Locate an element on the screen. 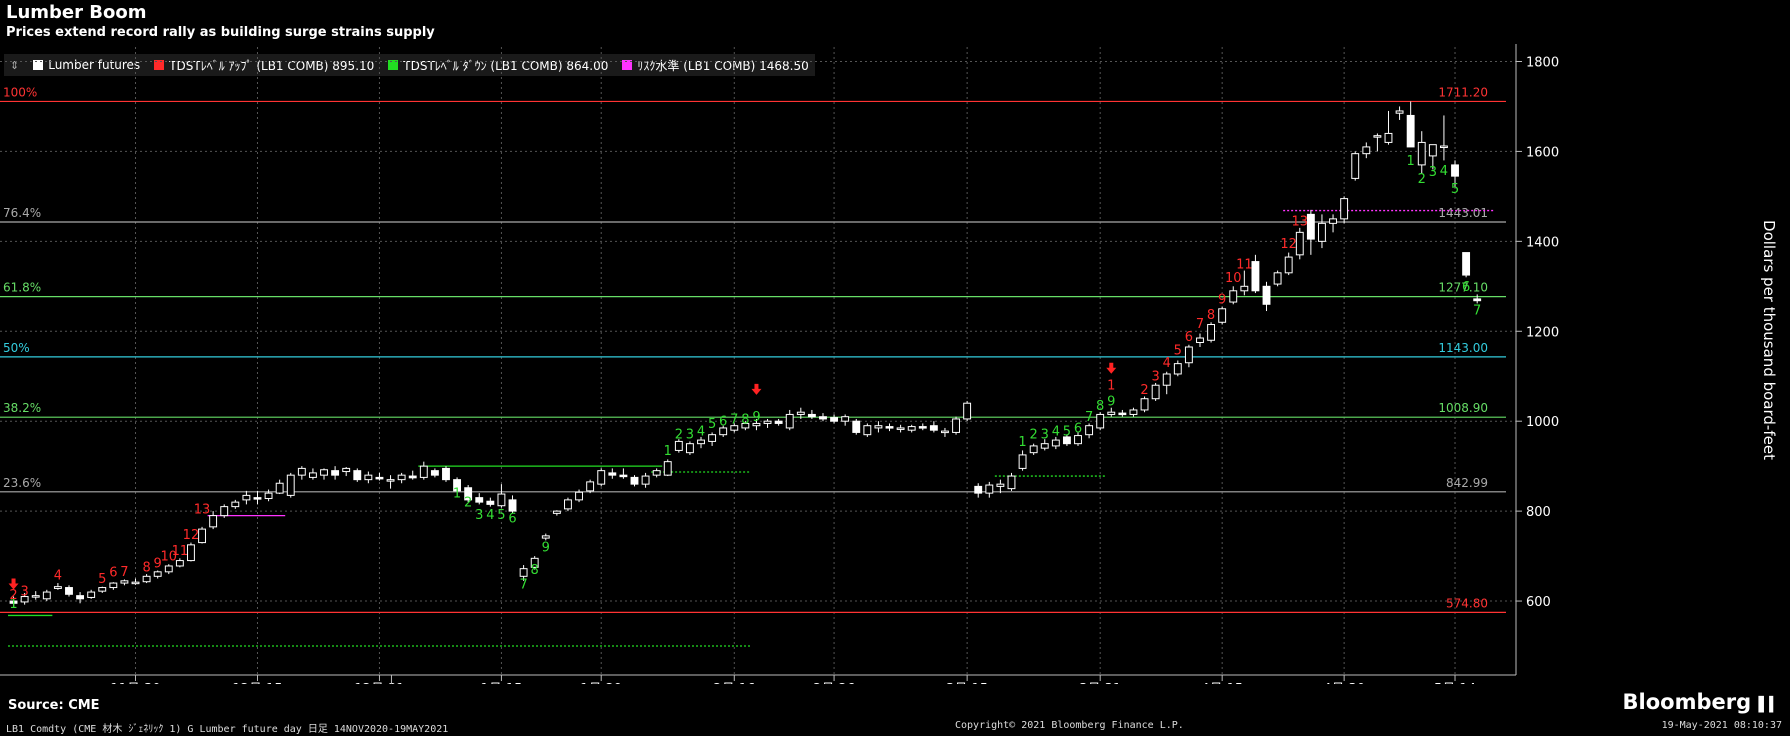 This screenshot has width=1790, height=736. td-count-label: 11 is located at coordinates (180, 551).